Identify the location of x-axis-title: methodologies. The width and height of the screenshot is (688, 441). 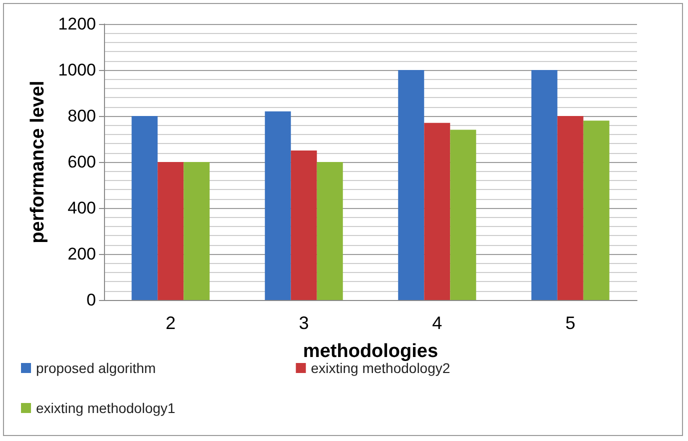
(370, 351).